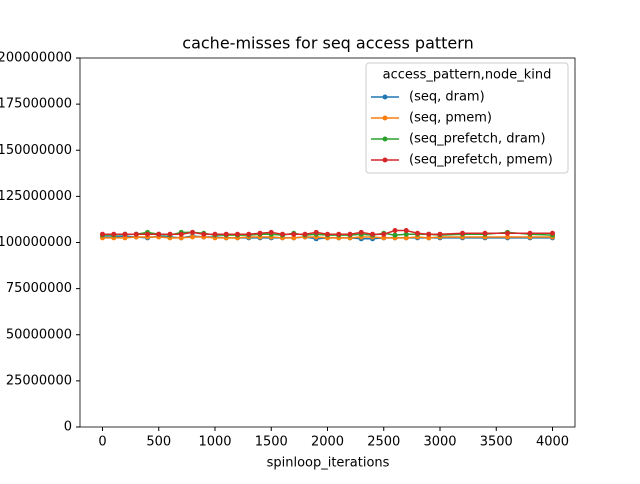 This screenshot has width=640, height=484. I want to click on legend-label: (seq, dram), so click(447, 97).